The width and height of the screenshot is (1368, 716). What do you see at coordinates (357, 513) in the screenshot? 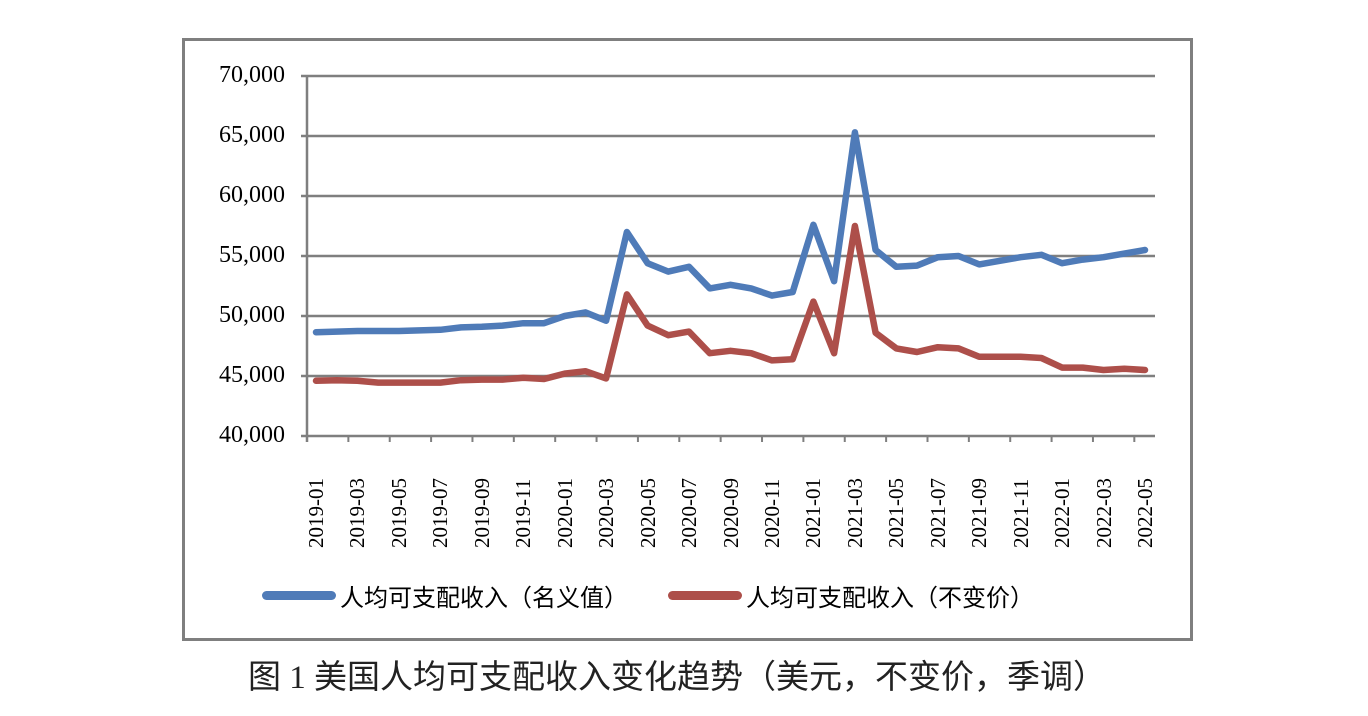
I see `x-tick-label: 2019-03` at bounding box center [357, 513].